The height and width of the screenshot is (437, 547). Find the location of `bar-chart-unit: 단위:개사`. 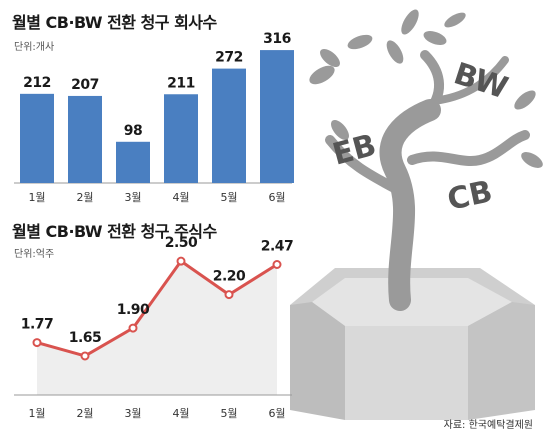

bar-chart-unit: 단위:개사 is located at coordinates (34, 47).